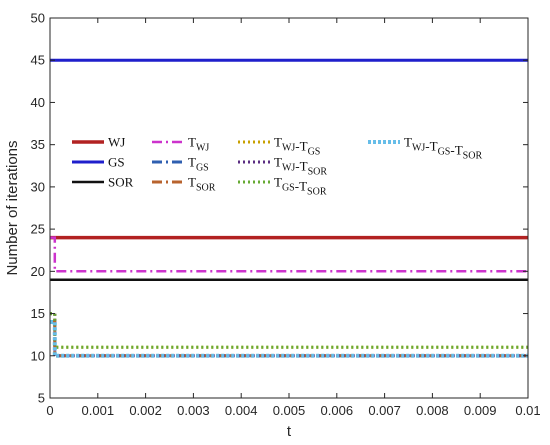 The width and height of the screenshot is (550, 445). I want to click on y-axis-label: Number of iterations, so click(12, 207).